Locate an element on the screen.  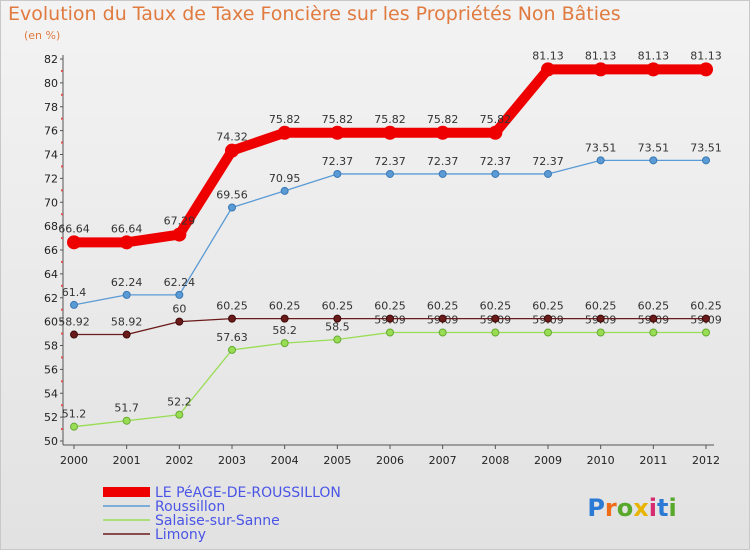
data-label: 58.5 is located at coordinates (337, 327).